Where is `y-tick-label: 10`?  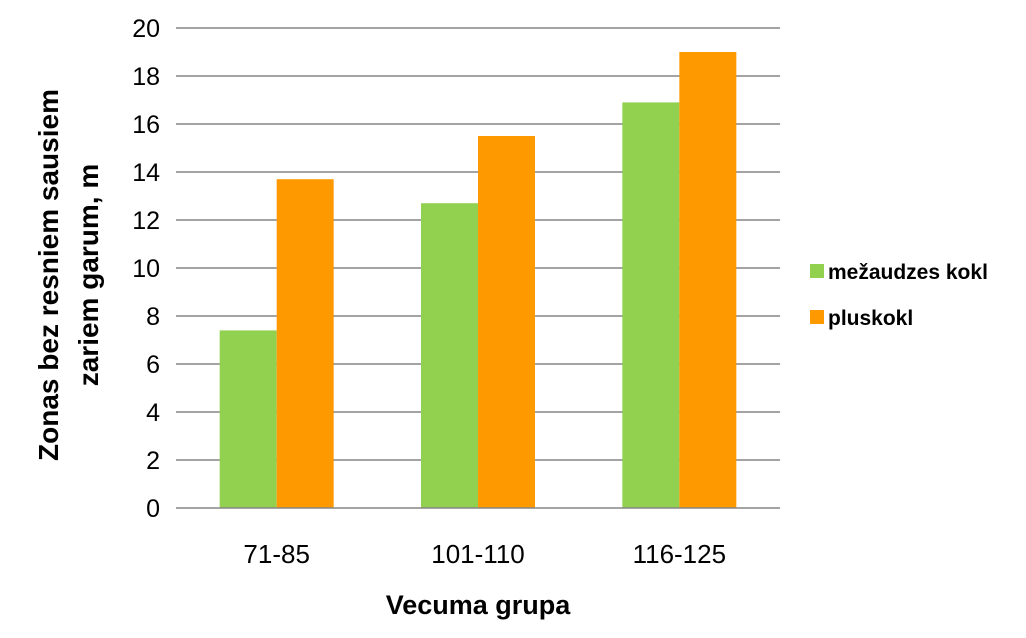
y-tick-label: 10 is located at coordinates (146, 269).